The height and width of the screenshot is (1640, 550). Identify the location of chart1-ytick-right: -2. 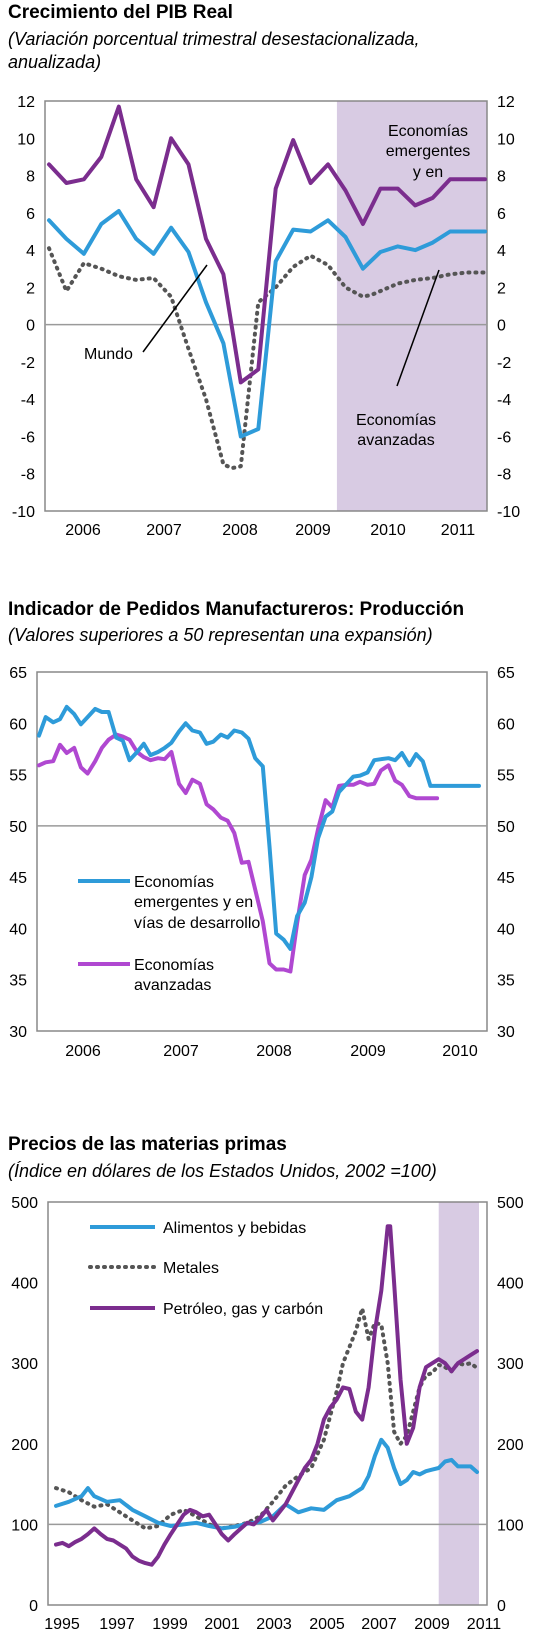
(504, 363).